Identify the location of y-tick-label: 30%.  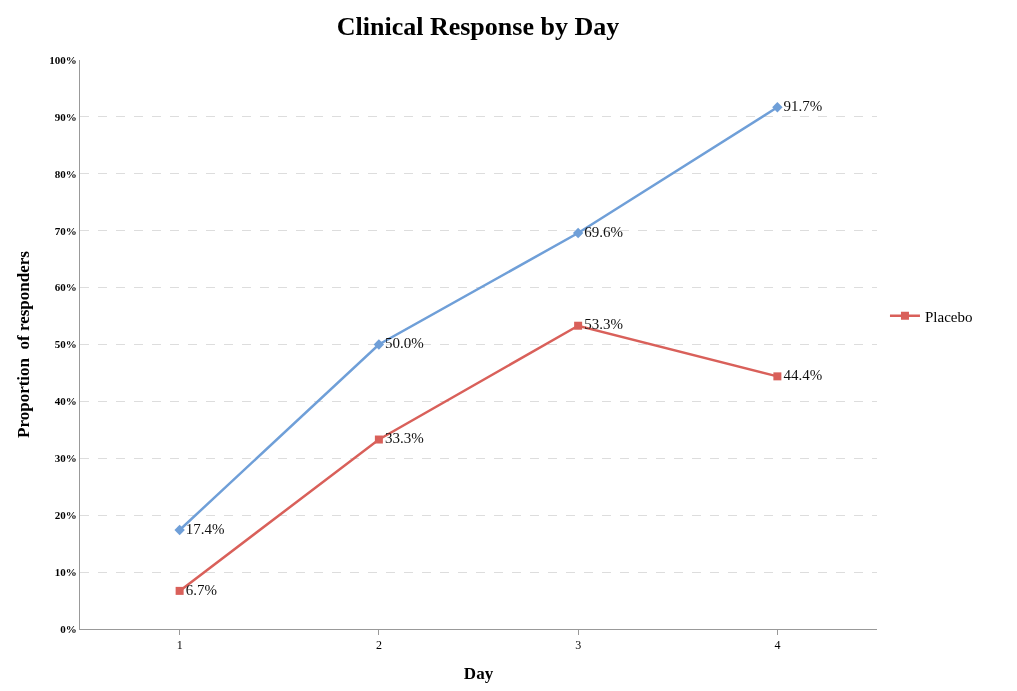
(65, 458).